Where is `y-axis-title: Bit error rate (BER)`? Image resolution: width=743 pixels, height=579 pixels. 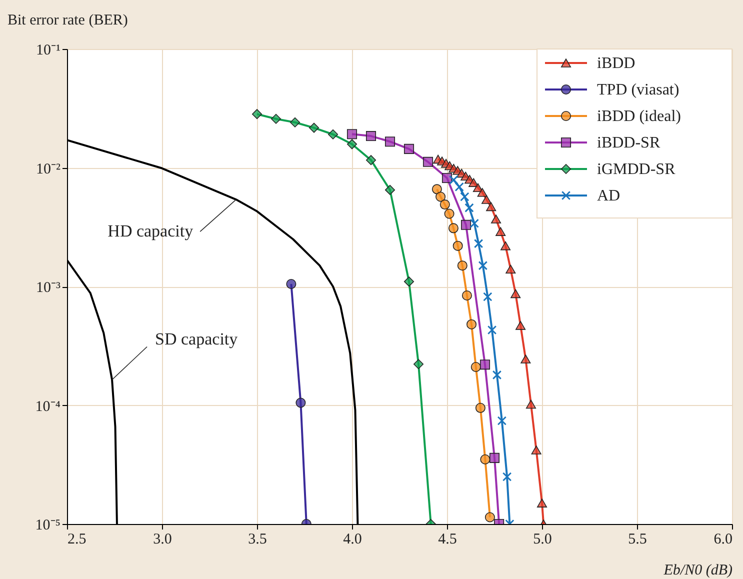 y-axis-title: Bit error rate (BER) is located at coordinates (68, 20).